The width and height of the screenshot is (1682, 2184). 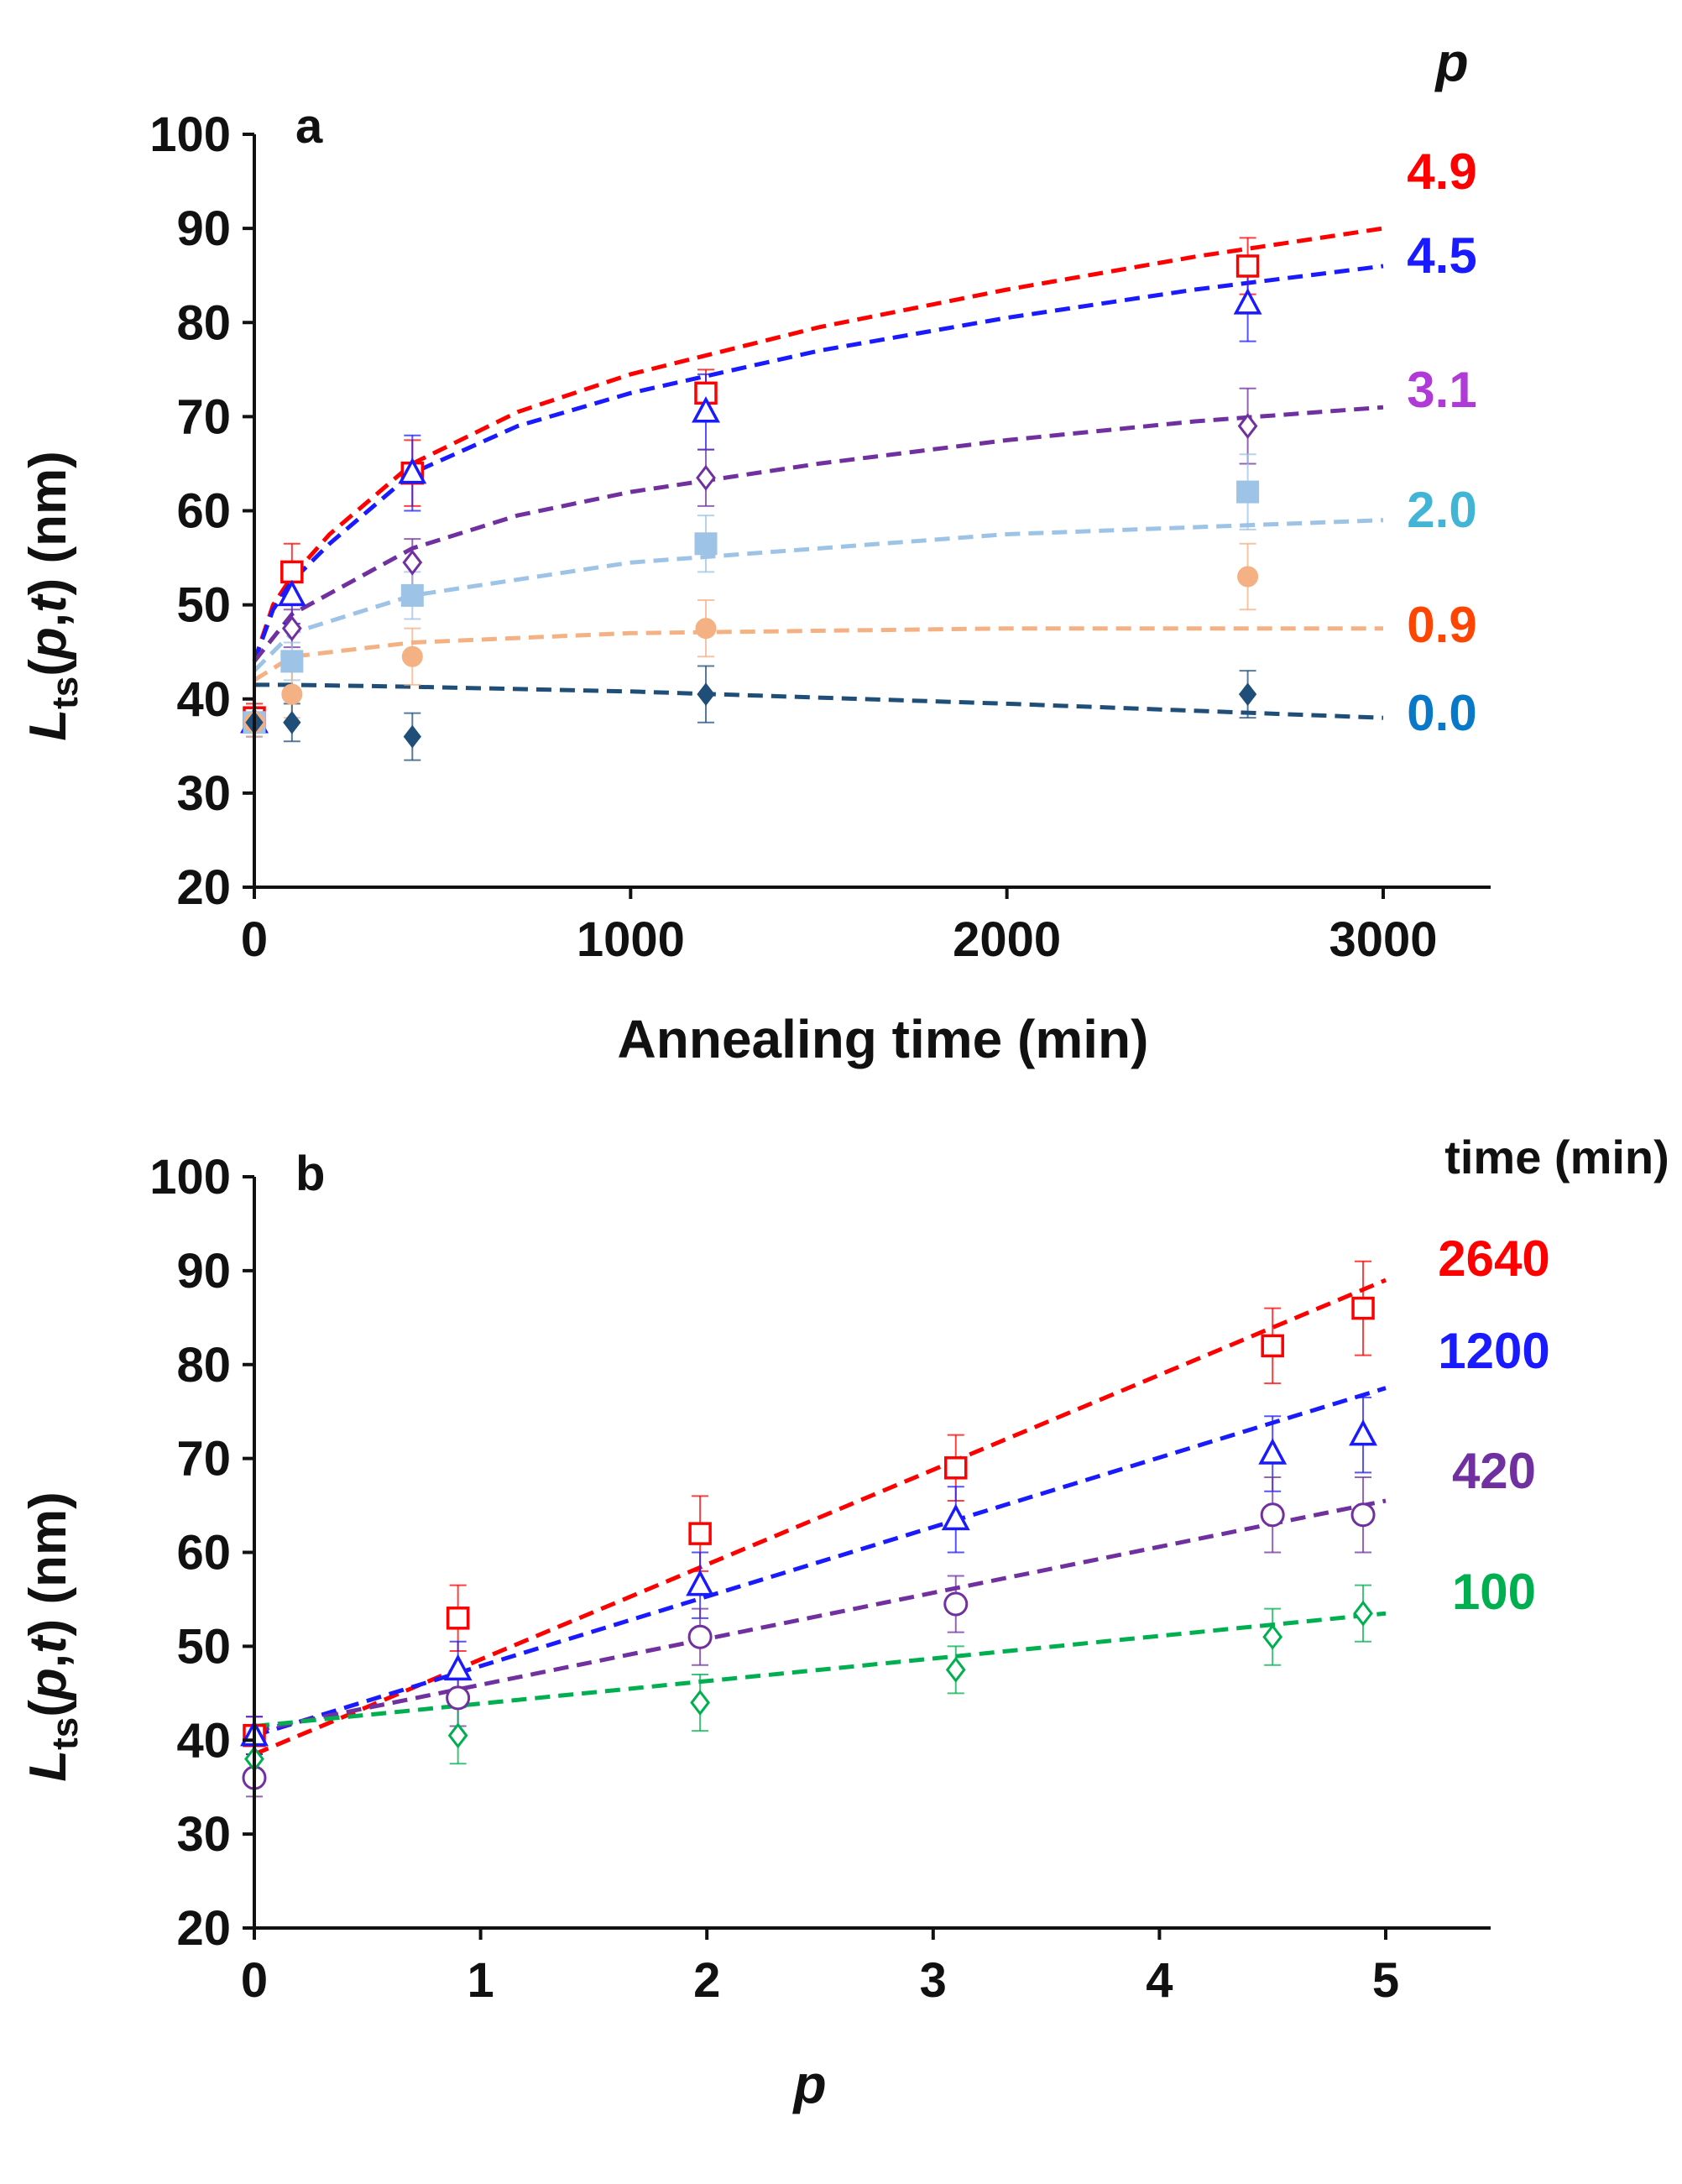 What do you see at coordinates (1494, 1471) in the screenshot?
I see `series-label-420: 420` at bounding box center [1494, 1471].